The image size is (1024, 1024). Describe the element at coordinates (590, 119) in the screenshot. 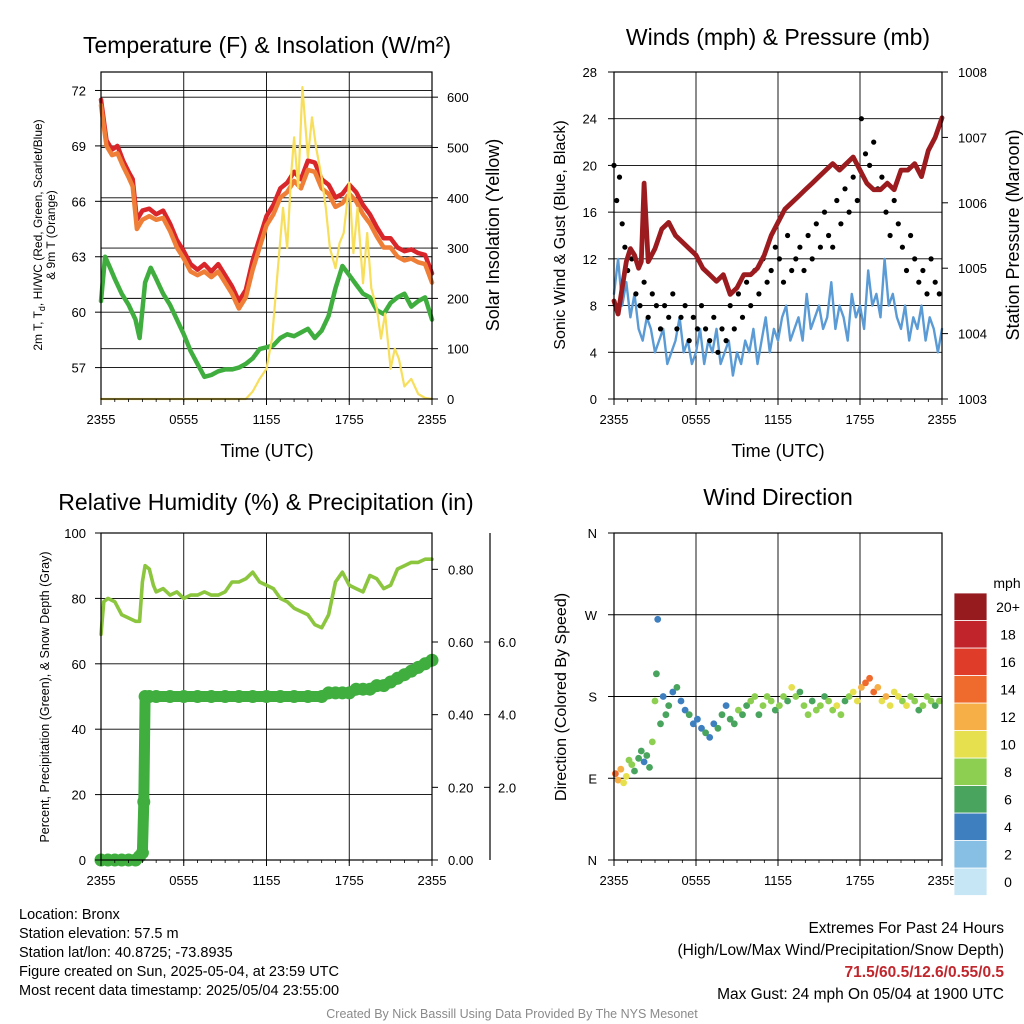

I see `wind-speed-y-tick-label: 24` at that location.